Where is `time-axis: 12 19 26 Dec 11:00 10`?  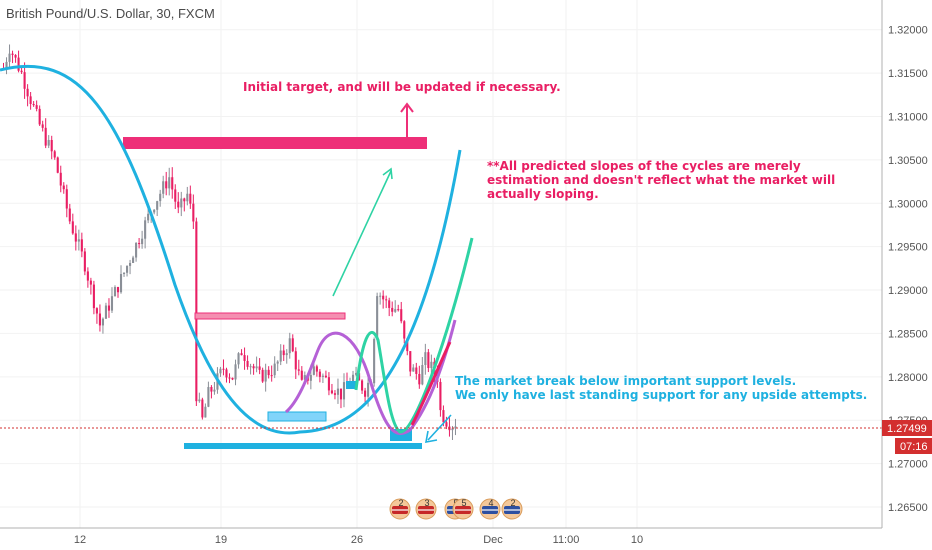
time-axis: 12 19 26 Dec 11:00 10 is located at coordinates (441, 536).